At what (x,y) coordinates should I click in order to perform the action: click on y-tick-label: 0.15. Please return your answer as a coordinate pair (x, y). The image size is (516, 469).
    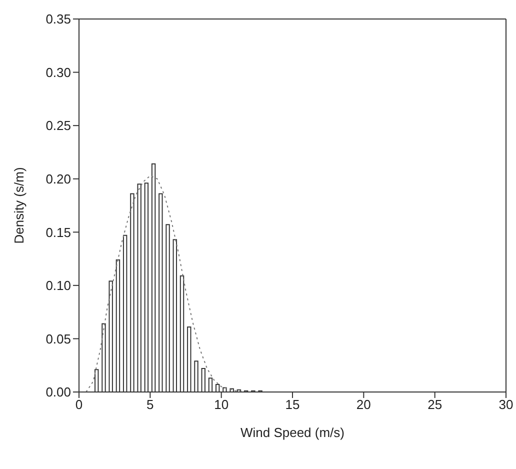
    Looking at the image, I should click on (58, 232).